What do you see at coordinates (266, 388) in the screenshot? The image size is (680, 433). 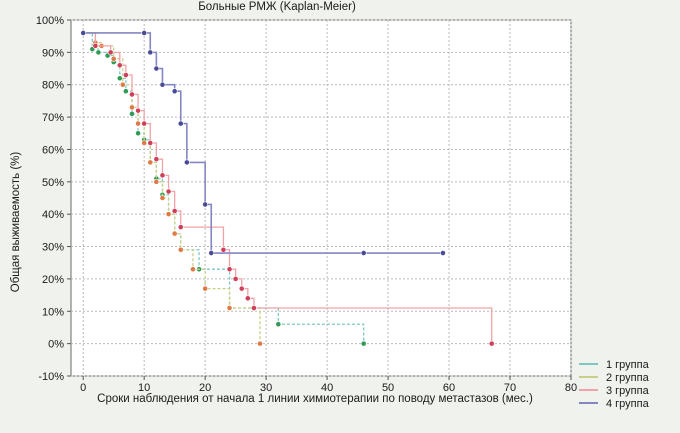 I see `x-tick-label: 30` at bounding box center [266, 388].